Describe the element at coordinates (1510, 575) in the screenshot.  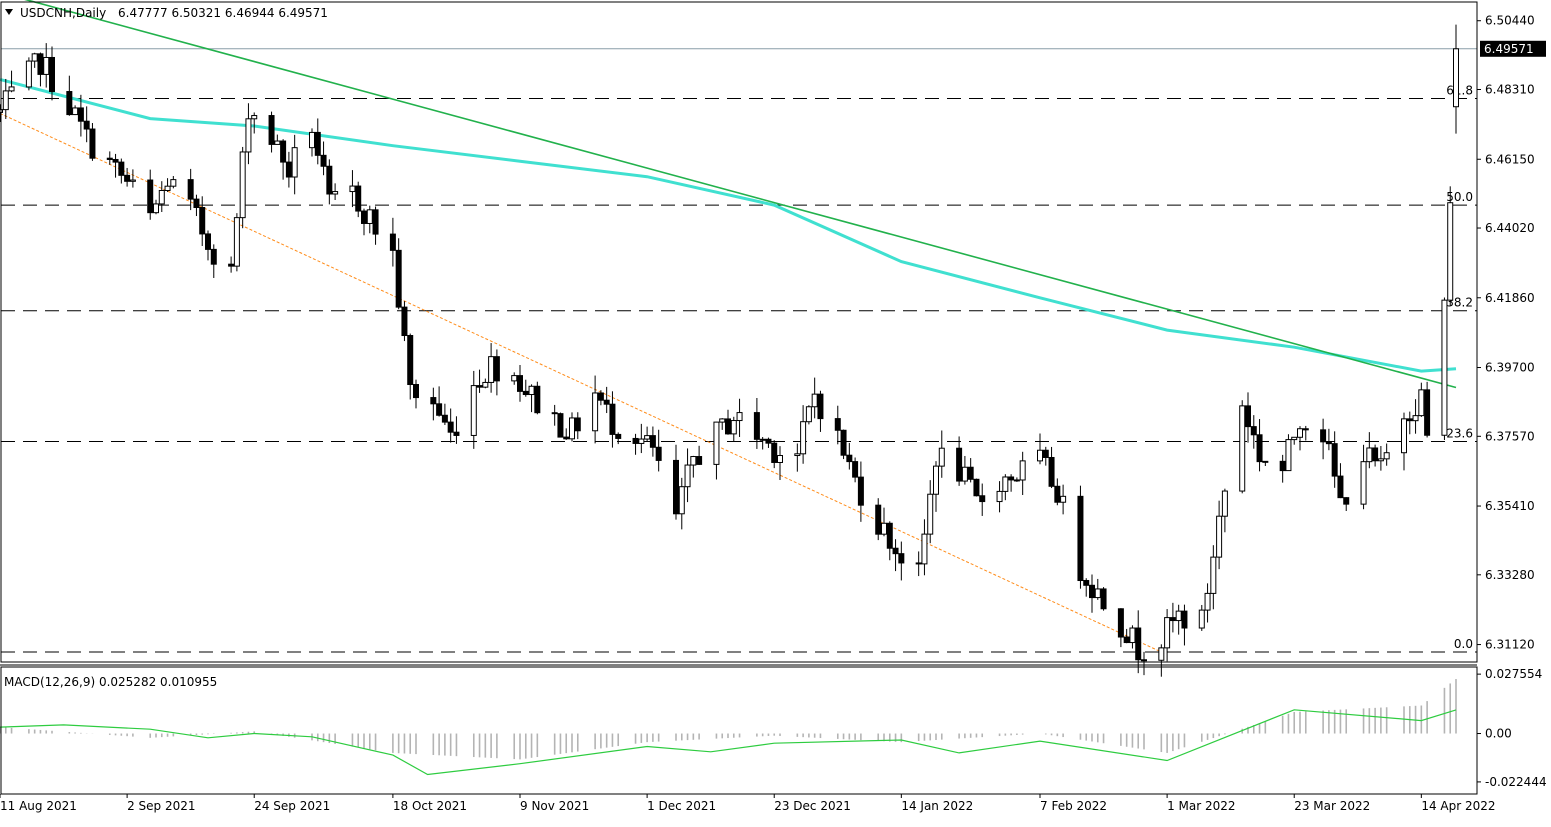
I see `price-axis-label: 6.33280` at that location.